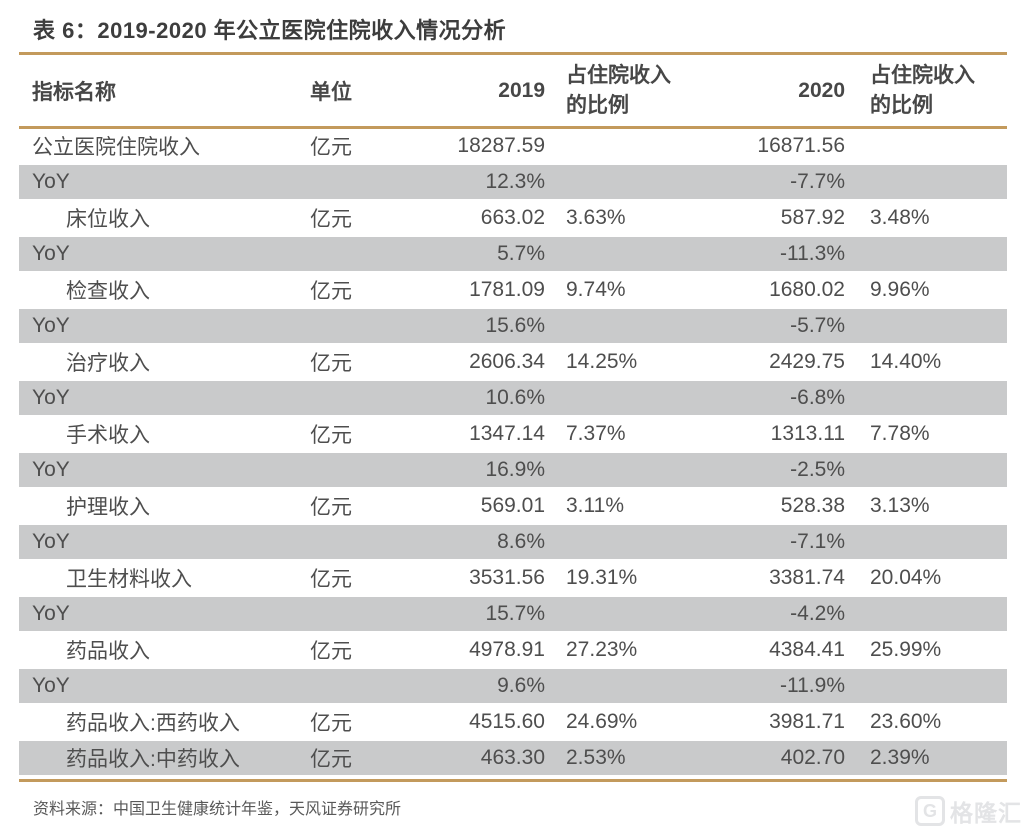 The image size is (1034, 832). What do you see at coordinates (782, 435) in the screenshot?
I see `cell-2020-value: 1313.11` at bounding box center [782, 435].